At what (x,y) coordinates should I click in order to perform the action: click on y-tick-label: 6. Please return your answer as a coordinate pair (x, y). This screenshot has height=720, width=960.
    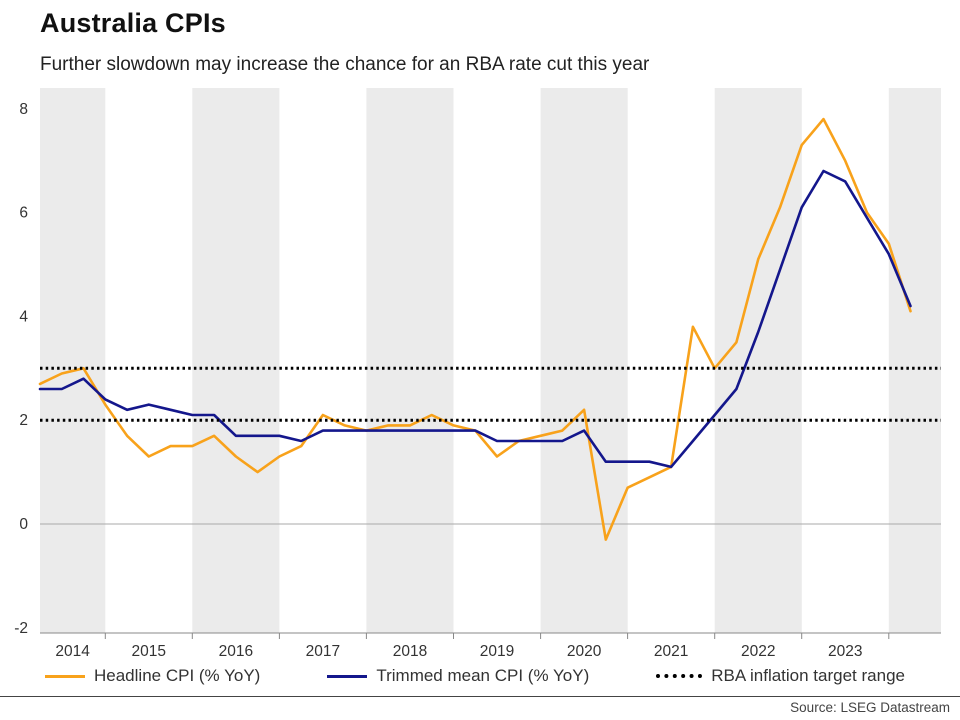
    Looking at the image, I should click on (23, 213).